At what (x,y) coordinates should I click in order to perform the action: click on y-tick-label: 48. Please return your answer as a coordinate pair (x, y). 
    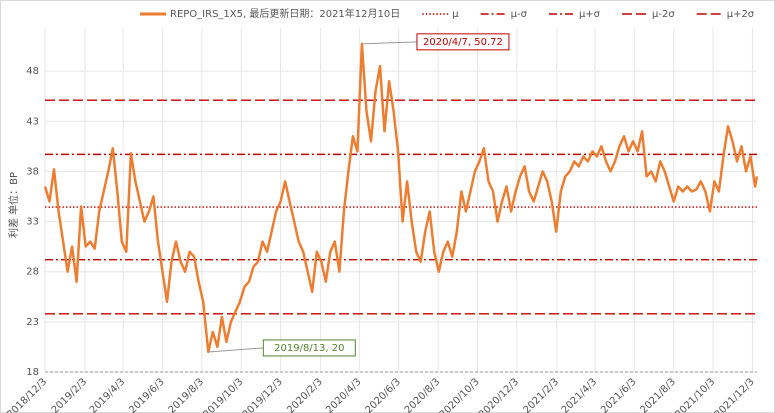
    Looking at the image, I should click on (32, 71).